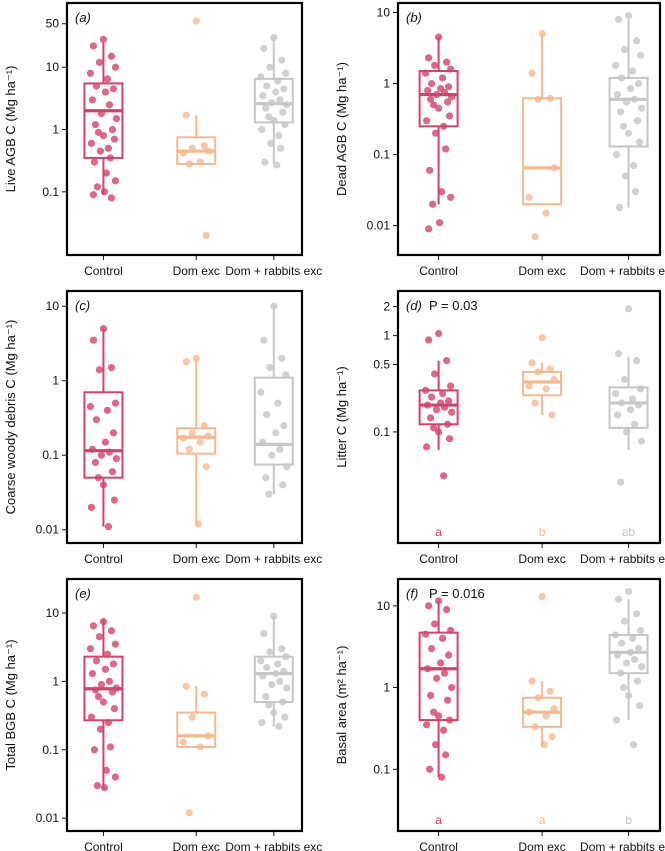  Describe the element at coordinates (82, 305) in the screenshot. I see `panel-label: (c)` at that location.